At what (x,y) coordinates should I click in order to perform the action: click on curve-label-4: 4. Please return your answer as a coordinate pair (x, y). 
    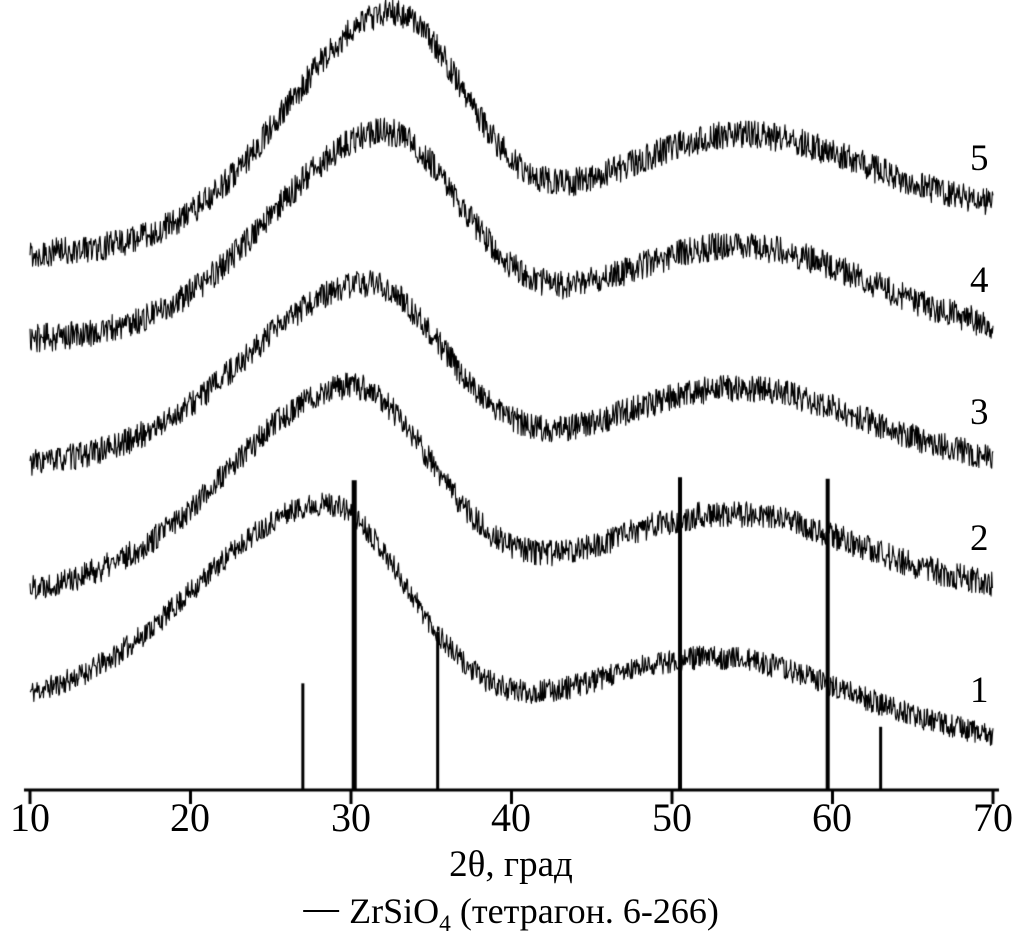
    Looking at the image, I should click on (979, 281).